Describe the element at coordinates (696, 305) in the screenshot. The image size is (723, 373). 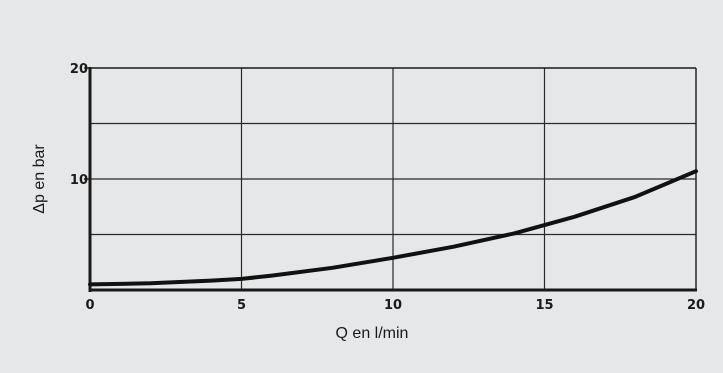
I see `x-tick-label: 20` at that location.